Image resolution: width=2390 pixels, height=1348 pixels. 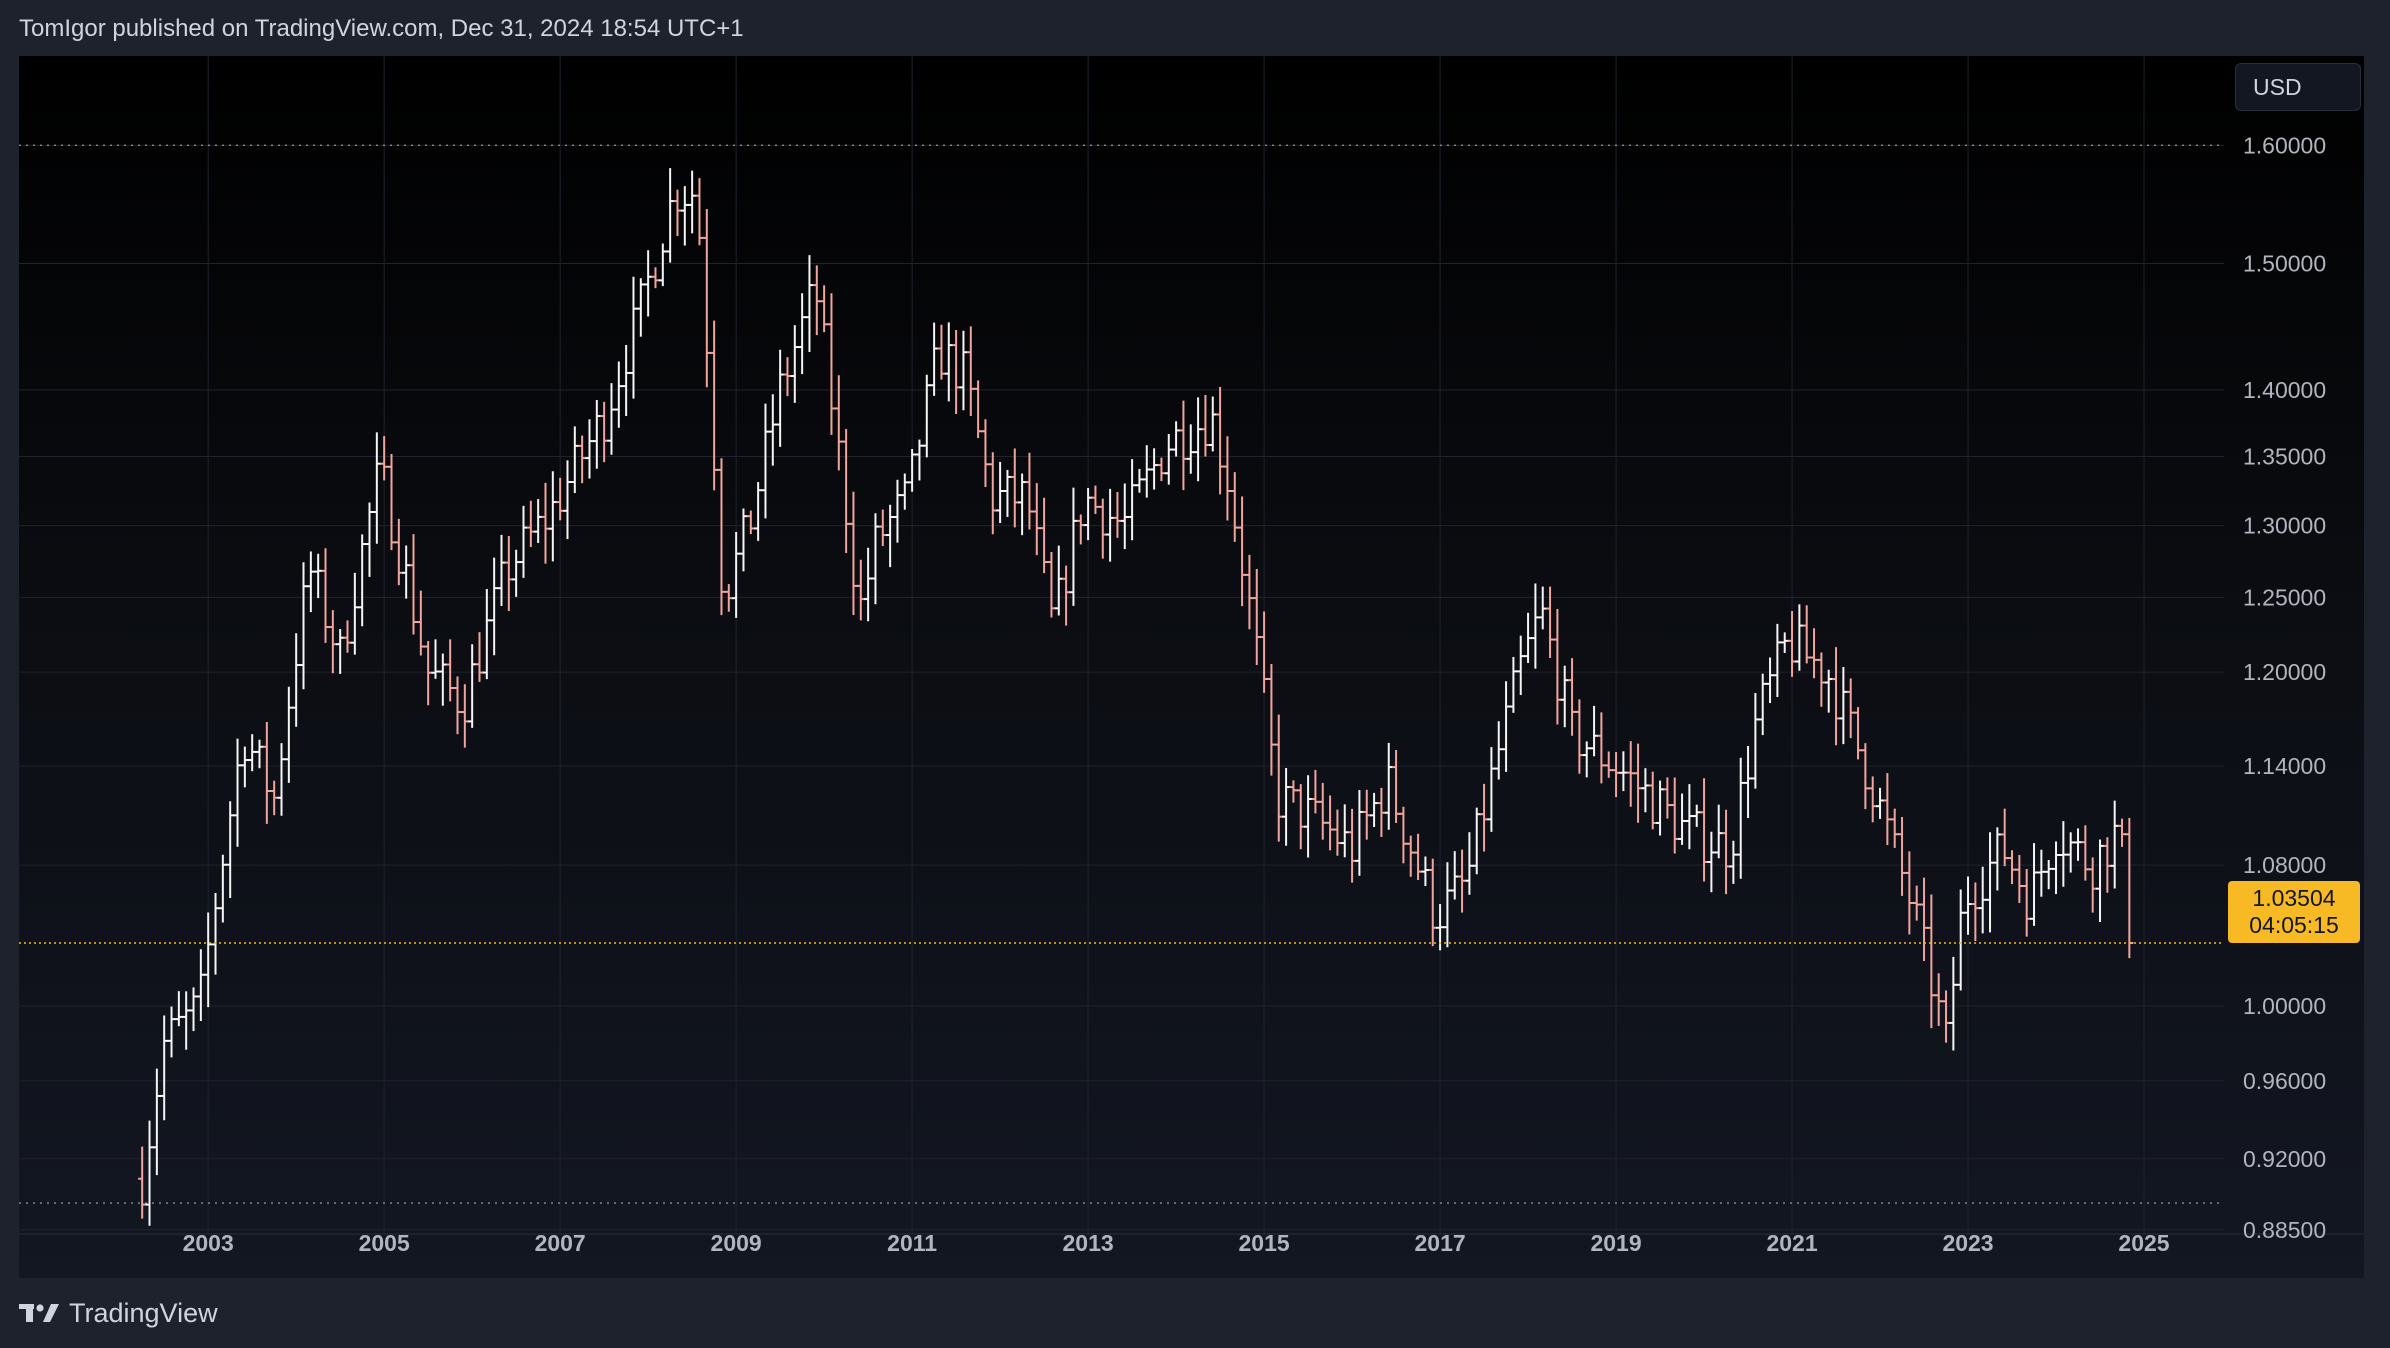 I want to click on price-axis-label: 1.40000, so click(x=2284, y=390).